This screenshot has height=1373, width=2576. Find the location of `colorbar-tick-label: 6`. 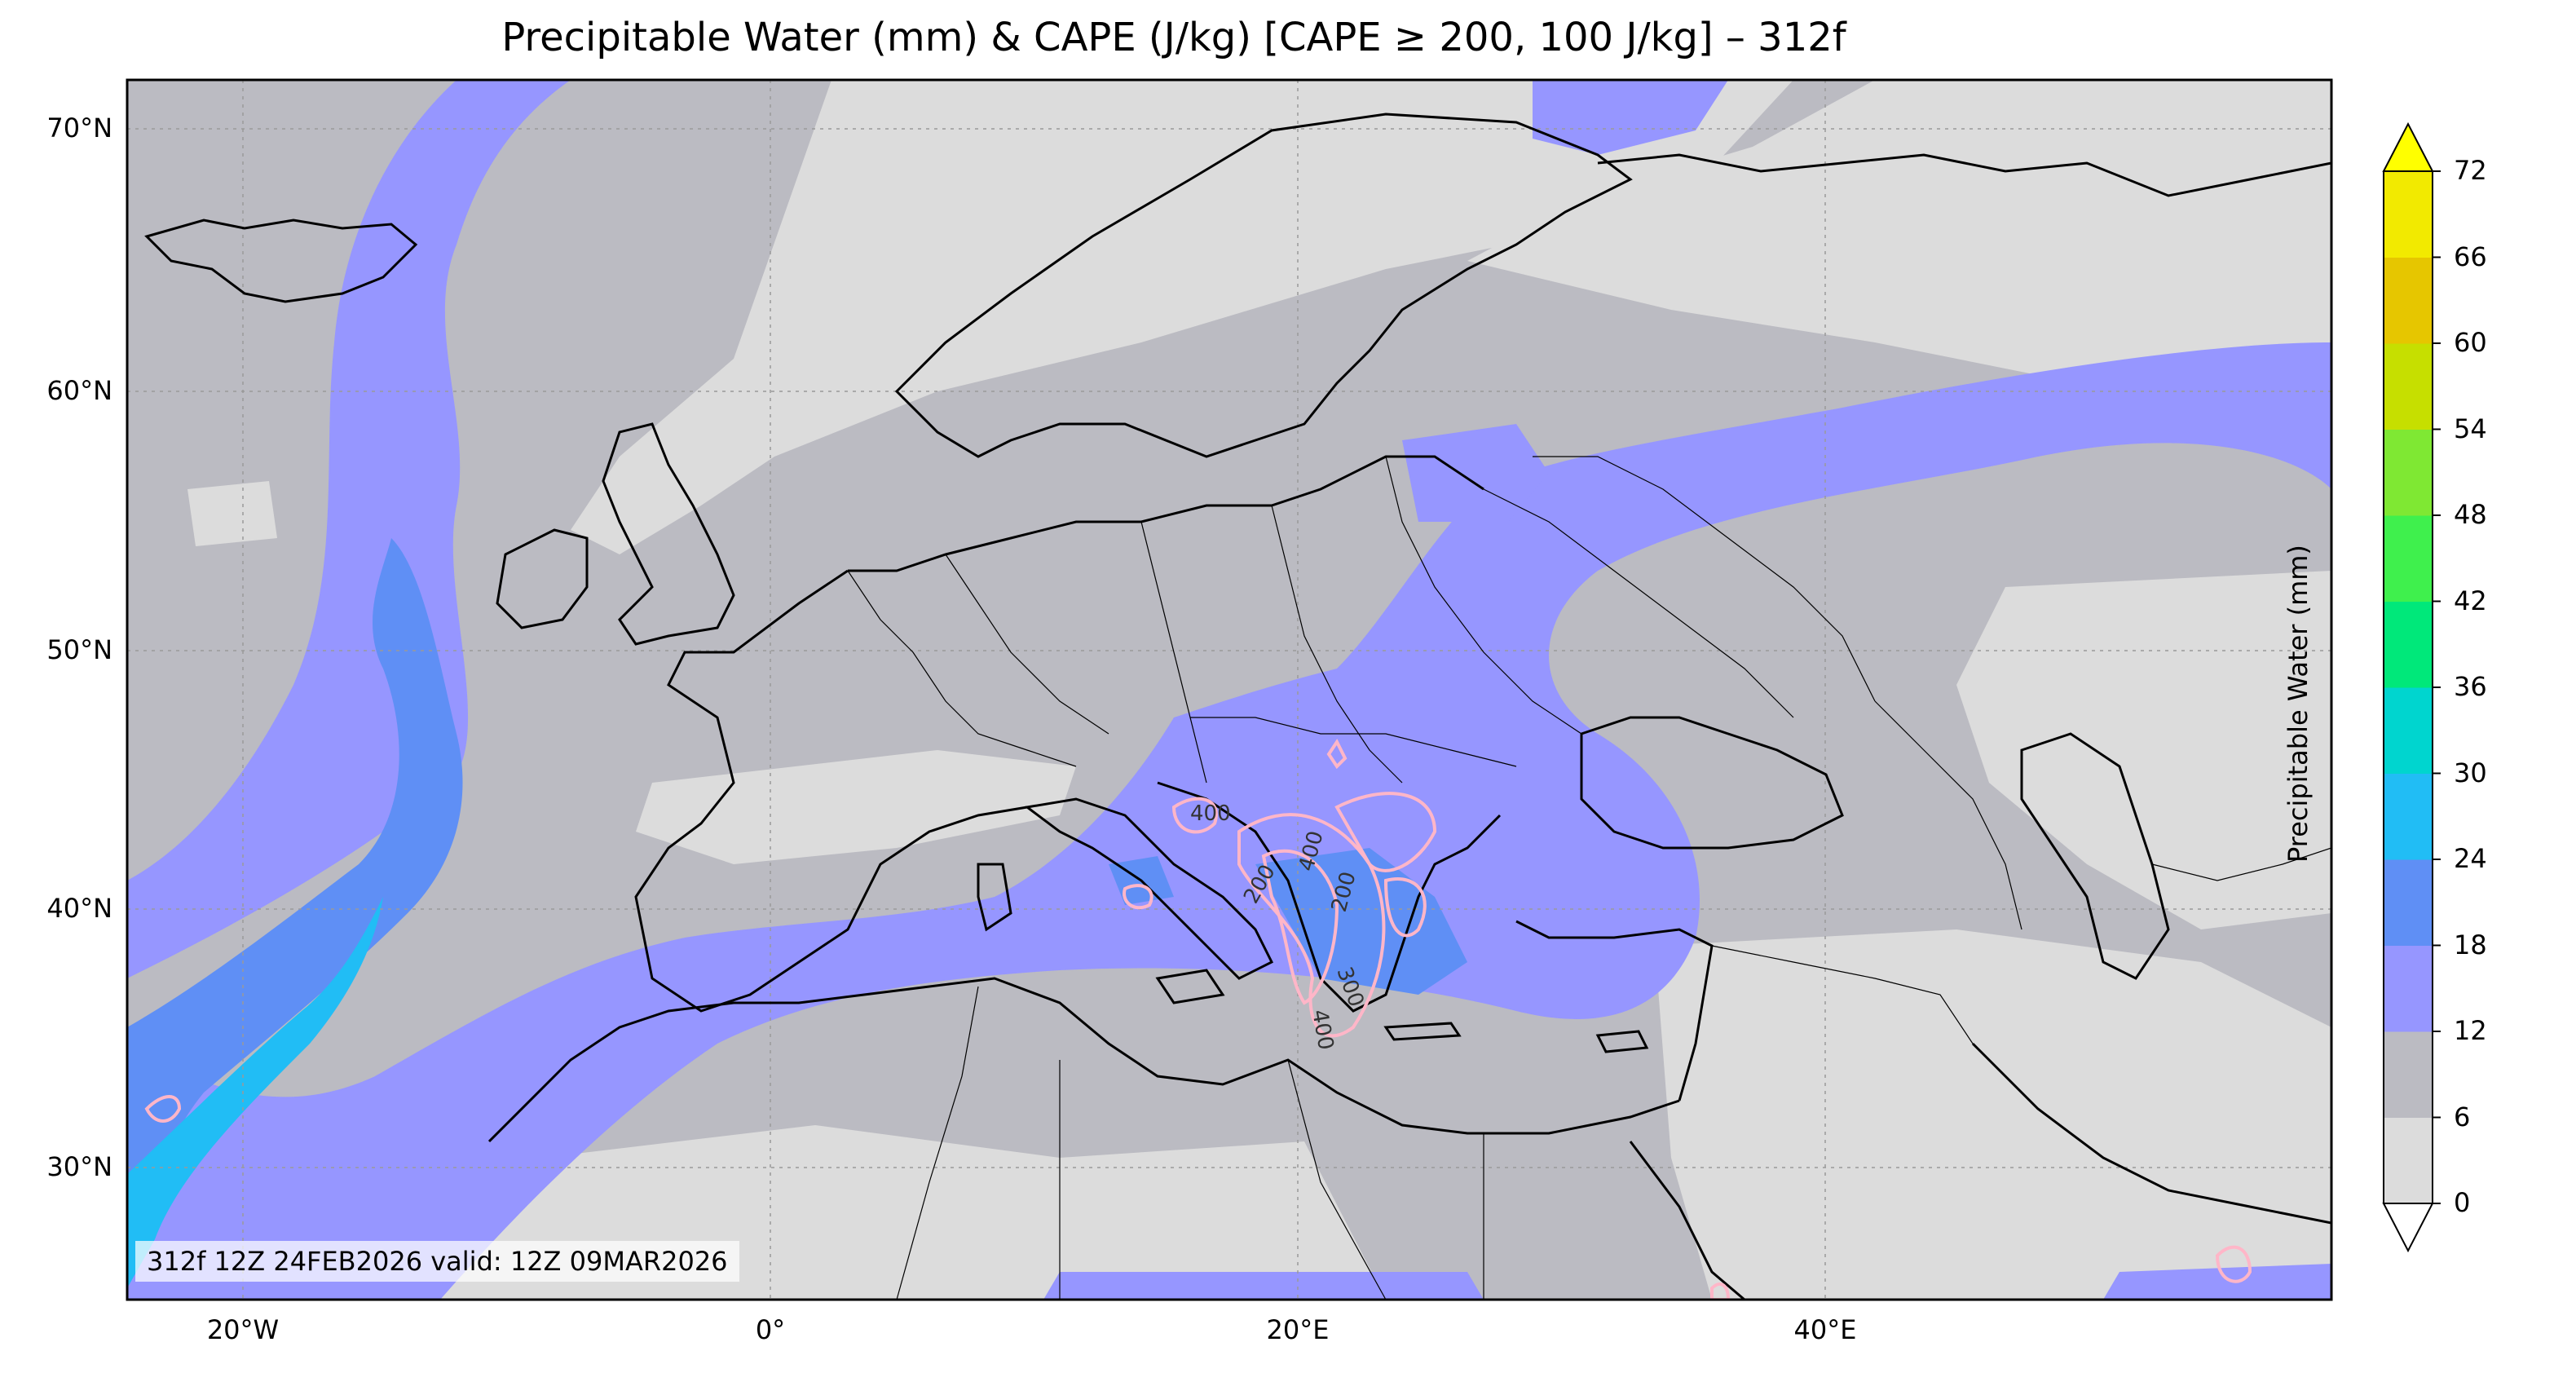

colorbar-tick-label: 6 is located at coordinates (2462, 1116).